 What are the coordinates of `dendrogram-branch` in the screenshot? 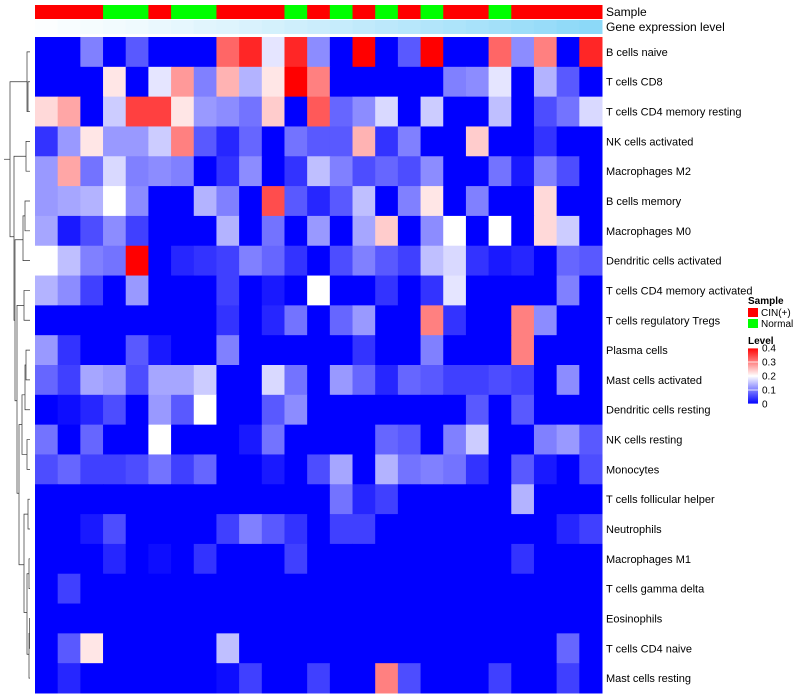 It's located at (19, 238).